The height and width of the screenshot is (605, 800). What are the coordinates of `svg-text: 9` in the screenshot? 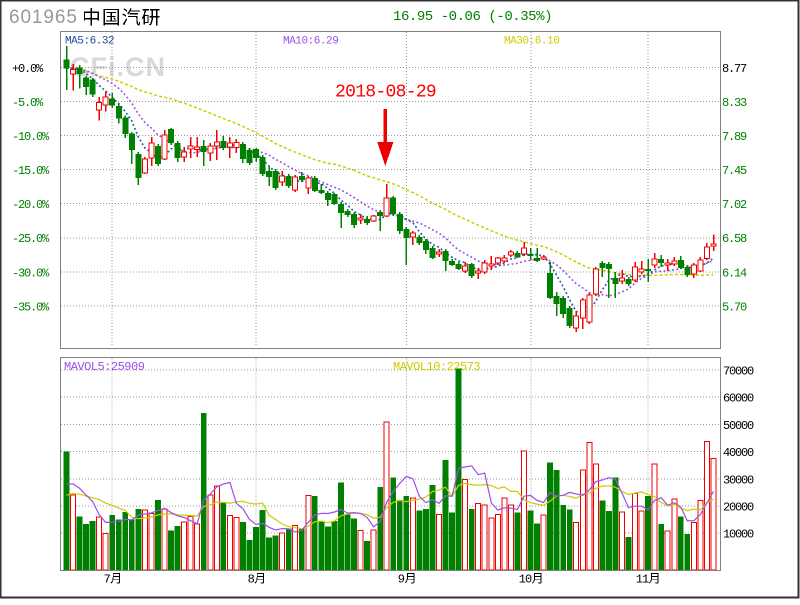 It's located at (401, 580).